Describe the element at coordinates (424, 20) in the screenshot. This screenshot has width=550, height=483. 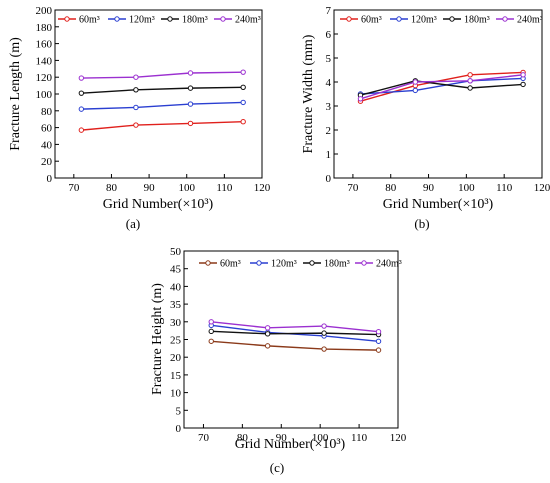
I see `legend-label: 120m³` at that location.